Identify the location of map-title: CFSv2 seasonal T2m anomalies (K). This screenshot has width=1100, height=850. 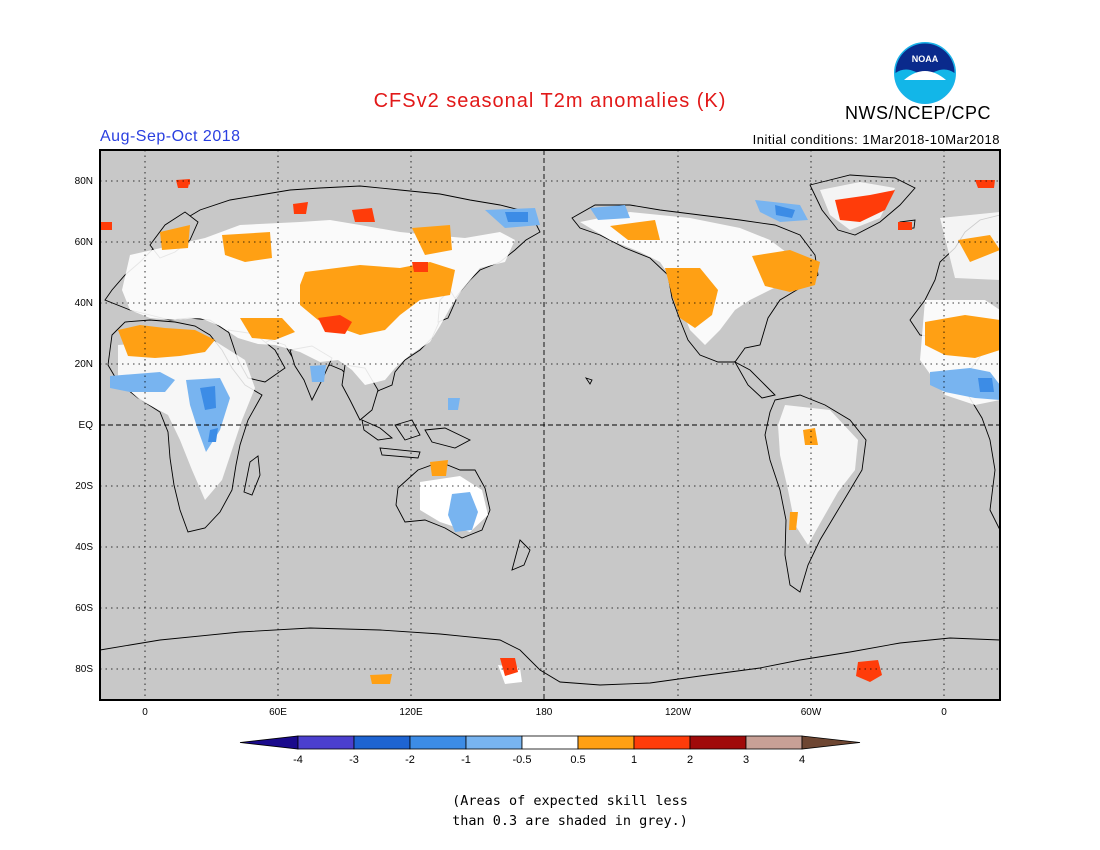
(550, 101).